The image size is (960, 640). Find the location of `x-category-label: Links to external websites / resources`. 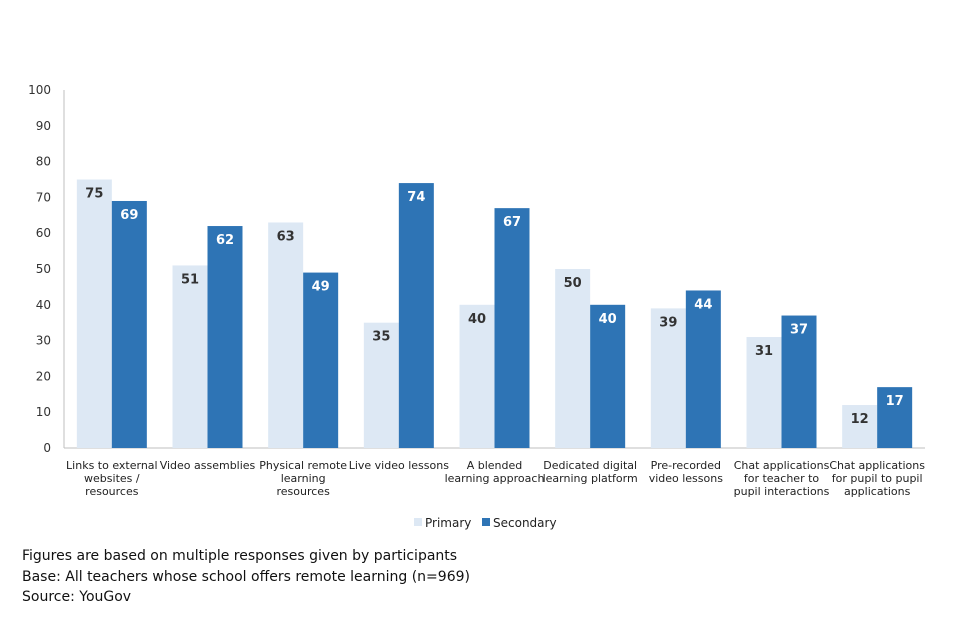

x-category-label: Links to external websites / resources is located at coordinates (112, 478).